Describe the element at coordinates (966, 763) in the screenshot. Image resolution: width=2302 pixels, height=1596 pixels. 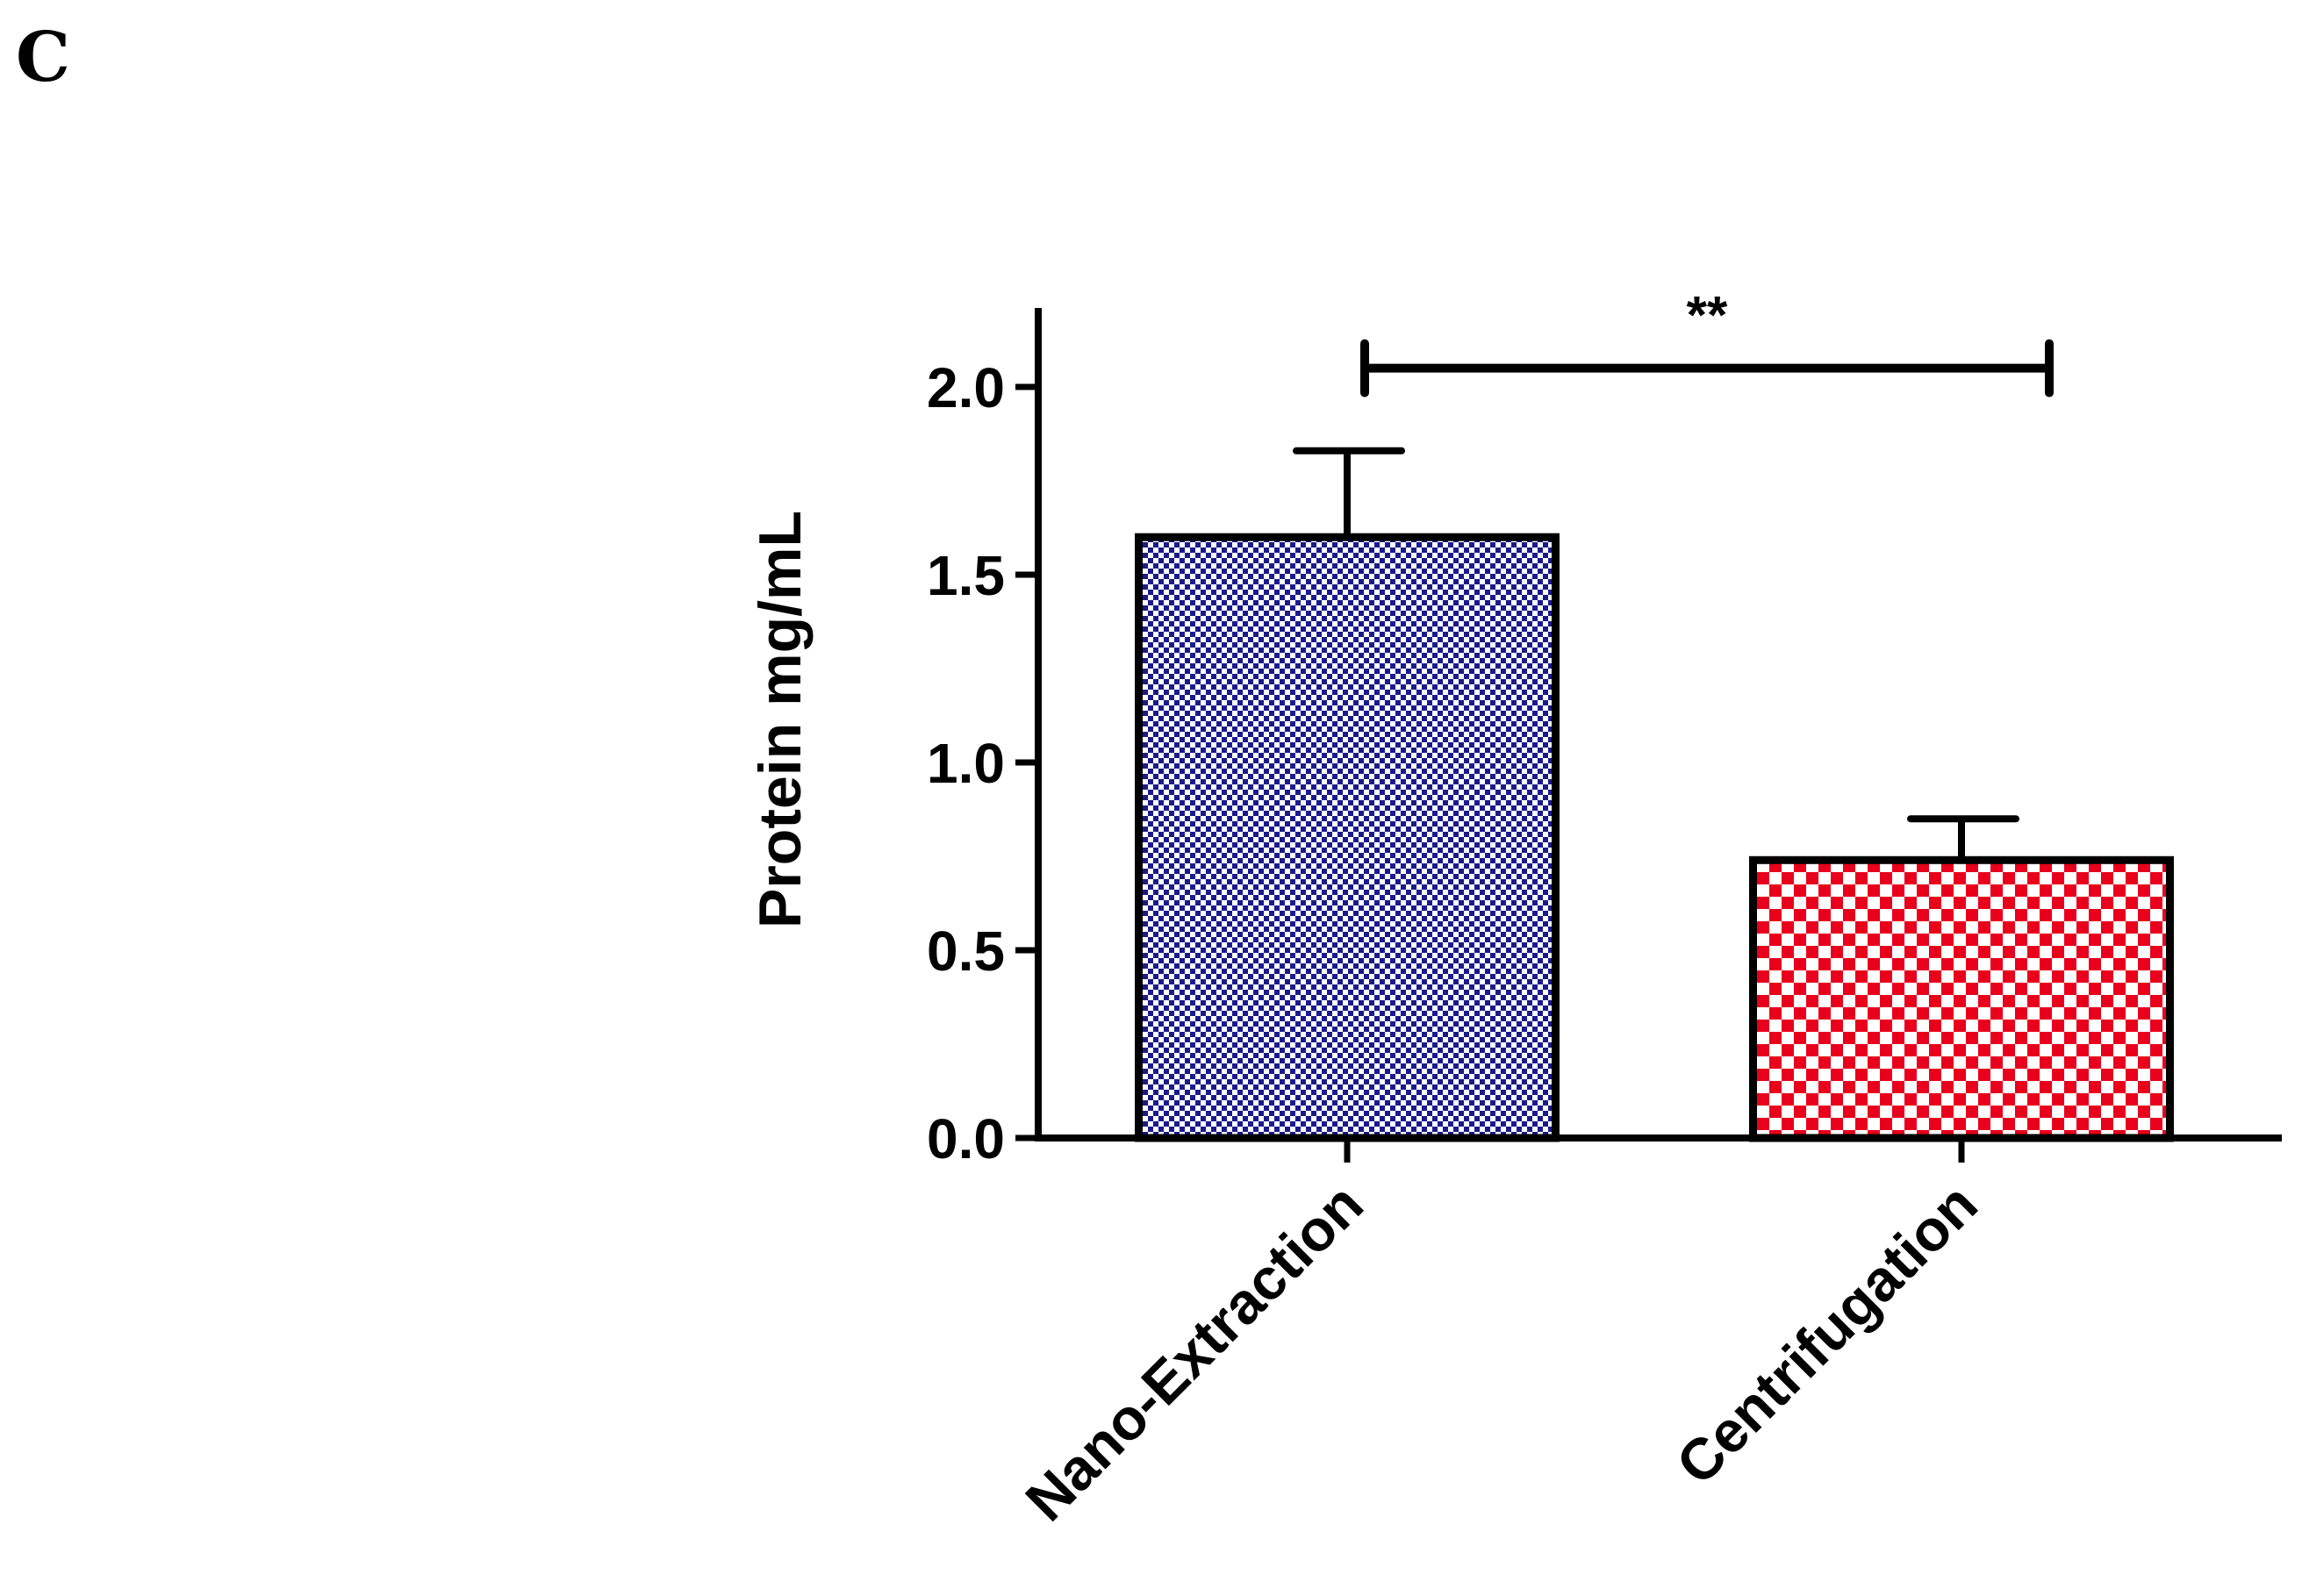
I see `y-tick-label: 1.0` at that location.